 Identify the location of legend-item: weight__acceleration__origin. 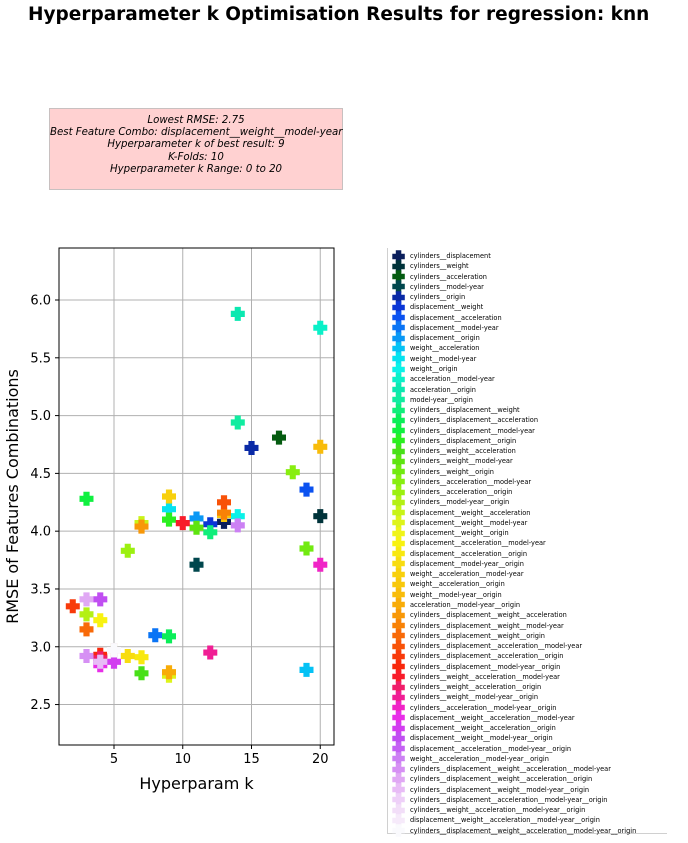
(448, 584).